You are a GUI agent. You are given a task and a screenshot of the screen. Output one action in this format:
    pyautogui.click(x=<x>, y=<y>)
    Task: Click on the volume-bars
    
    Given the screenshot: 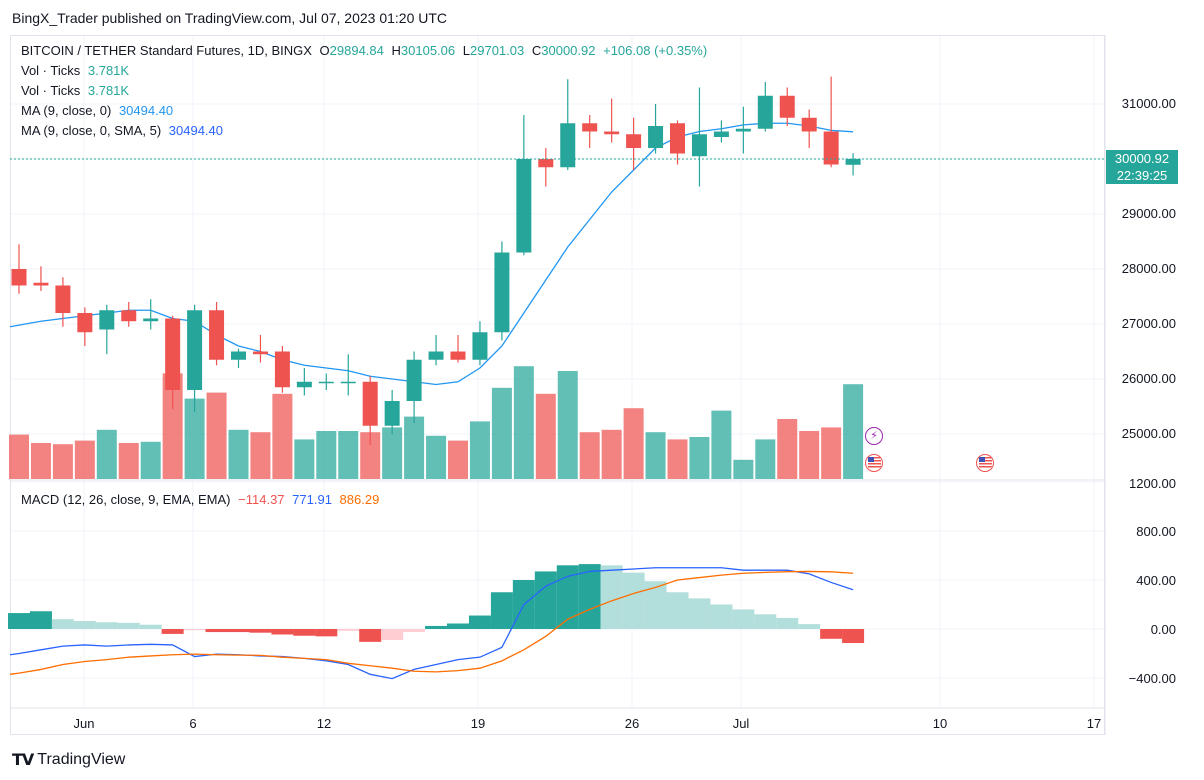 What is the action you would take?
    pyautogui.click(x=436, y=422)
    